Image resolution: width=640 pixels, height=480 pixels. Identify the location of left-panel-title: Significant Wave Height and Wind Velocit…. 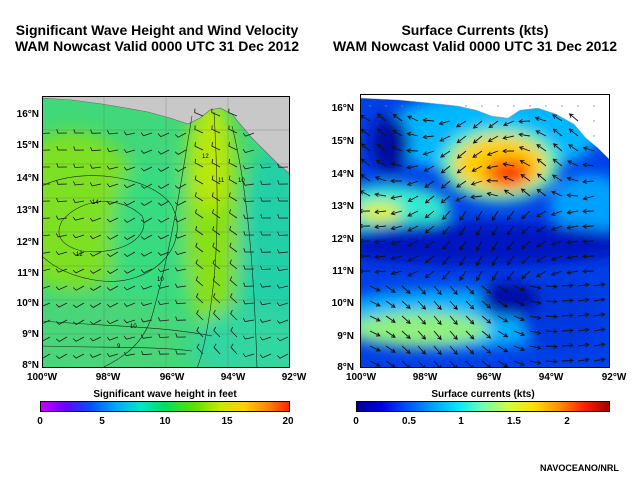
(157, 38).